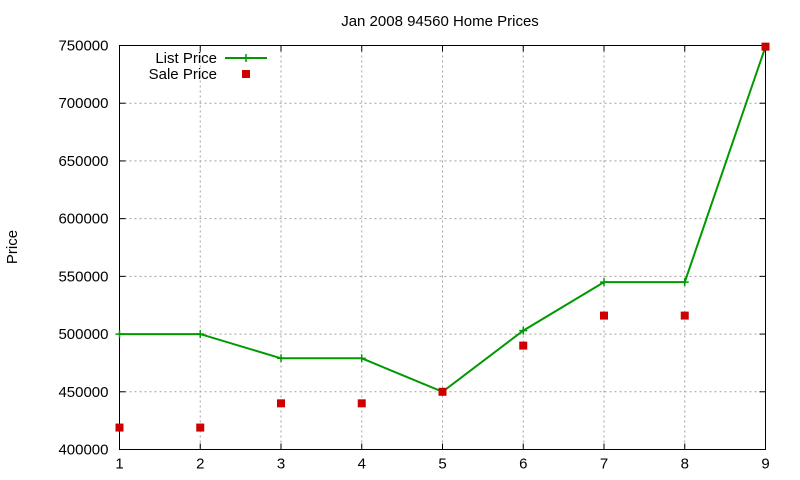 This screenshot has height=480, width=800. What do you see at coordinates (523, 464) in the screenshot?
I see `x-tick-label: 6` at bounding box center [523, 464].